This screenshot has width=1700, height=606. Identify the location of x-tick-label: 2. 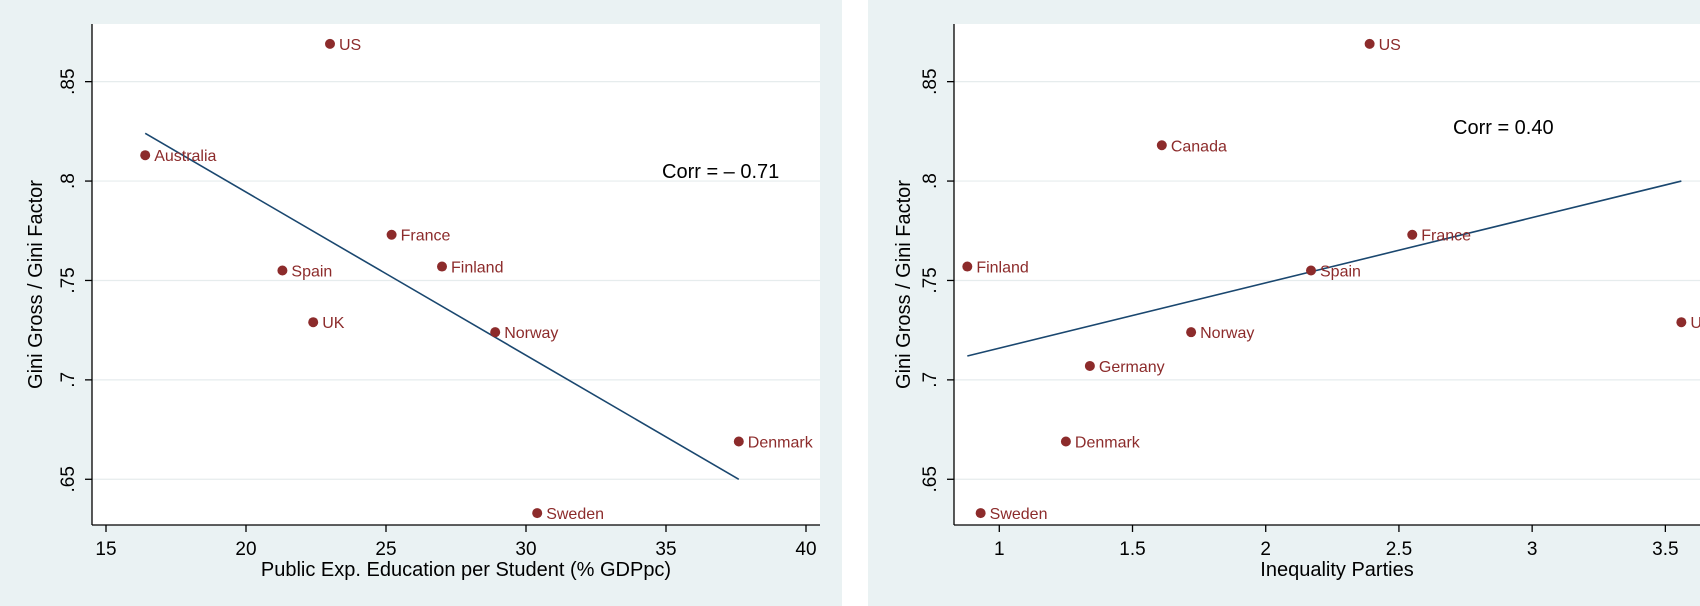
(1265, 549).